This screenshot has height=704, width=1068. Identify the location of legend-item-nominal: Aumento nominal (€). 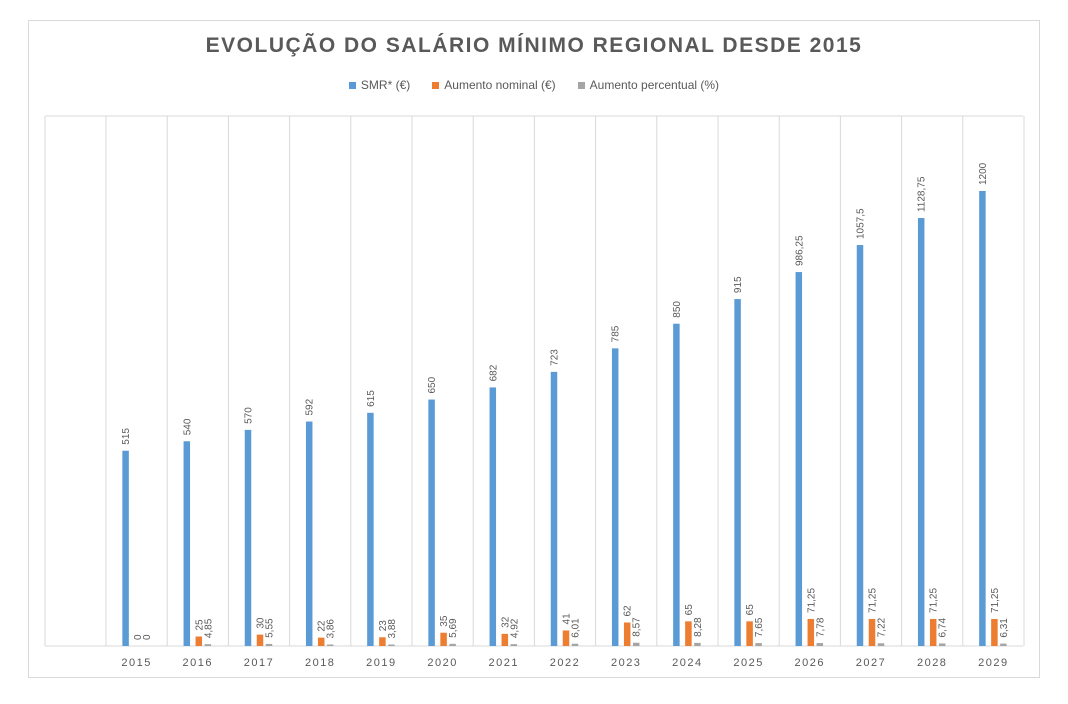
(494, 85).